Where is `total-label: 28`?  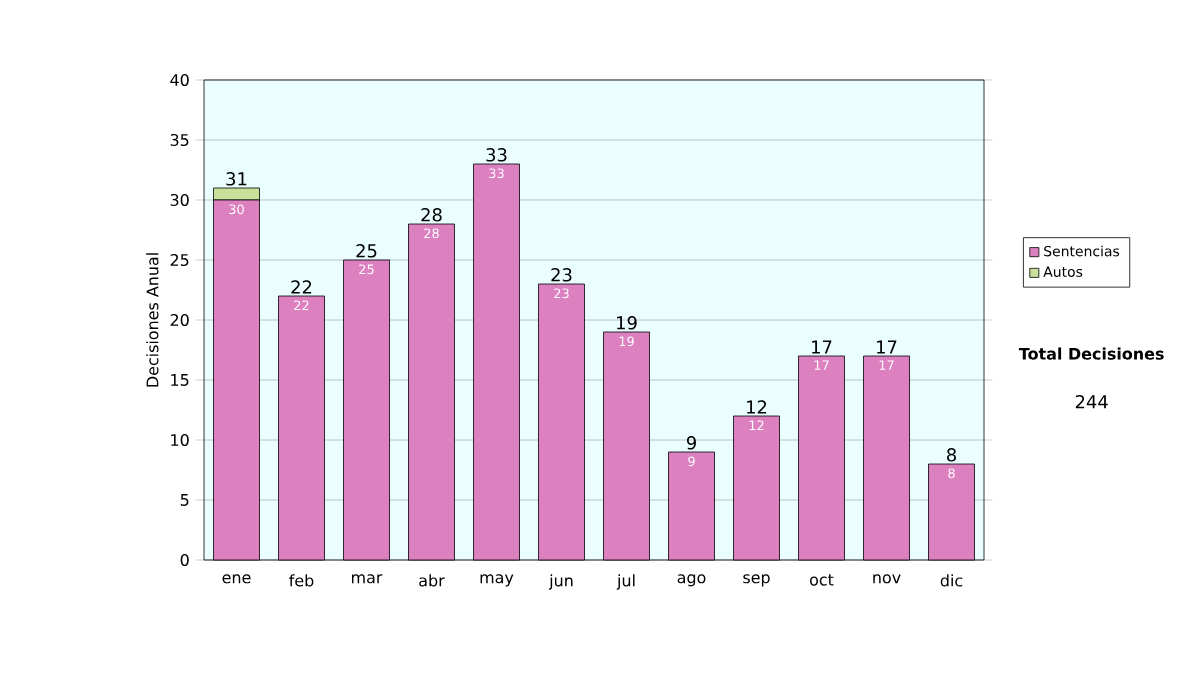
total-label: 28 is located at coordinates (431, 215).